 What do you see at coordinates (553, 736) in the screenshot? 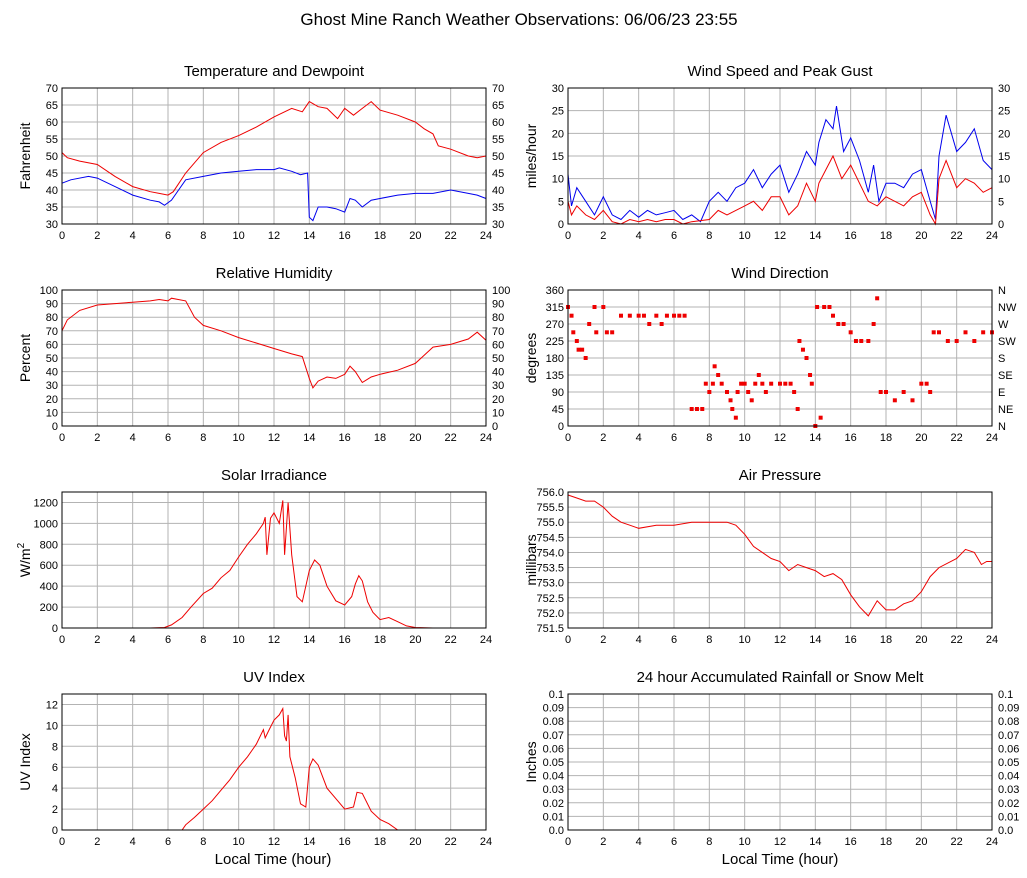
I see `y-tick-label: 0.07` at bounding box center [553, 736].